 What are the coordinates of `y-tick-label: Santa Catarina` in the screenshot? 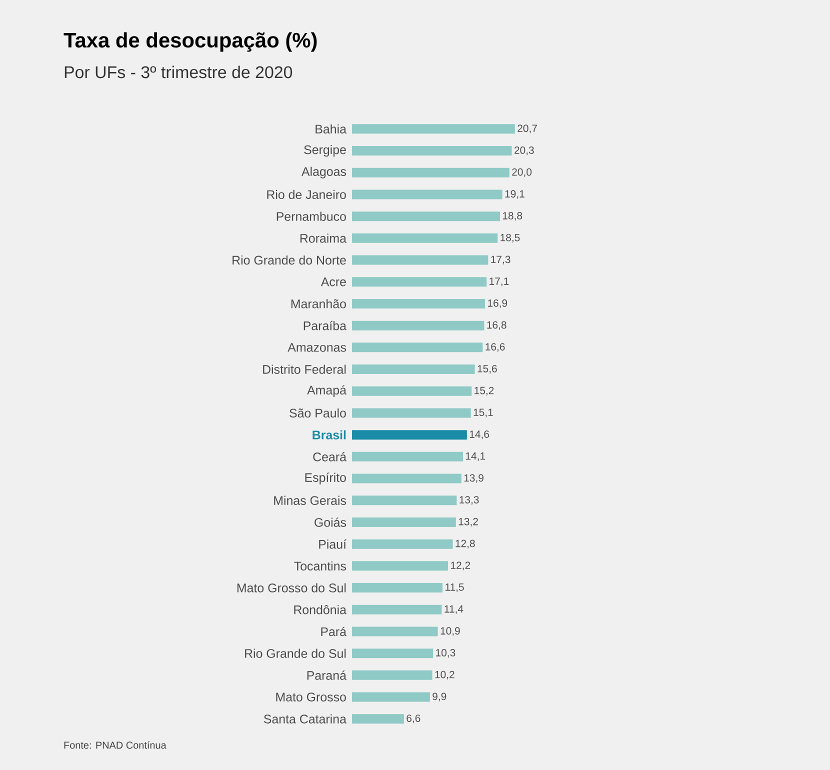 It's located at (305, 719).